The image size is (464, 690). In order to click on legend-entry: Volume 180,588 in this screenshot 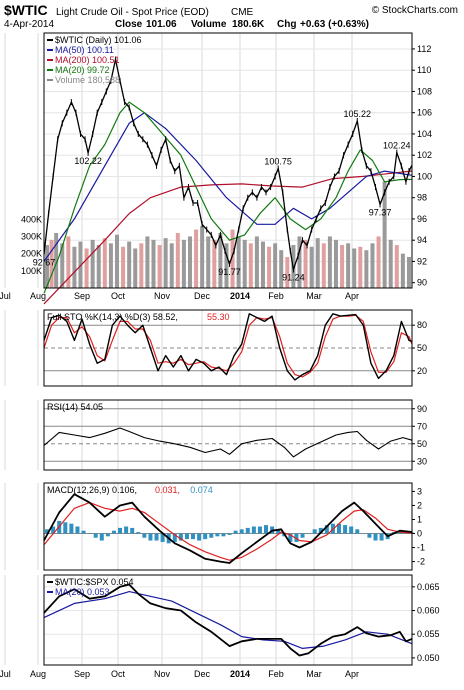, I will do `click(87, 80)`.